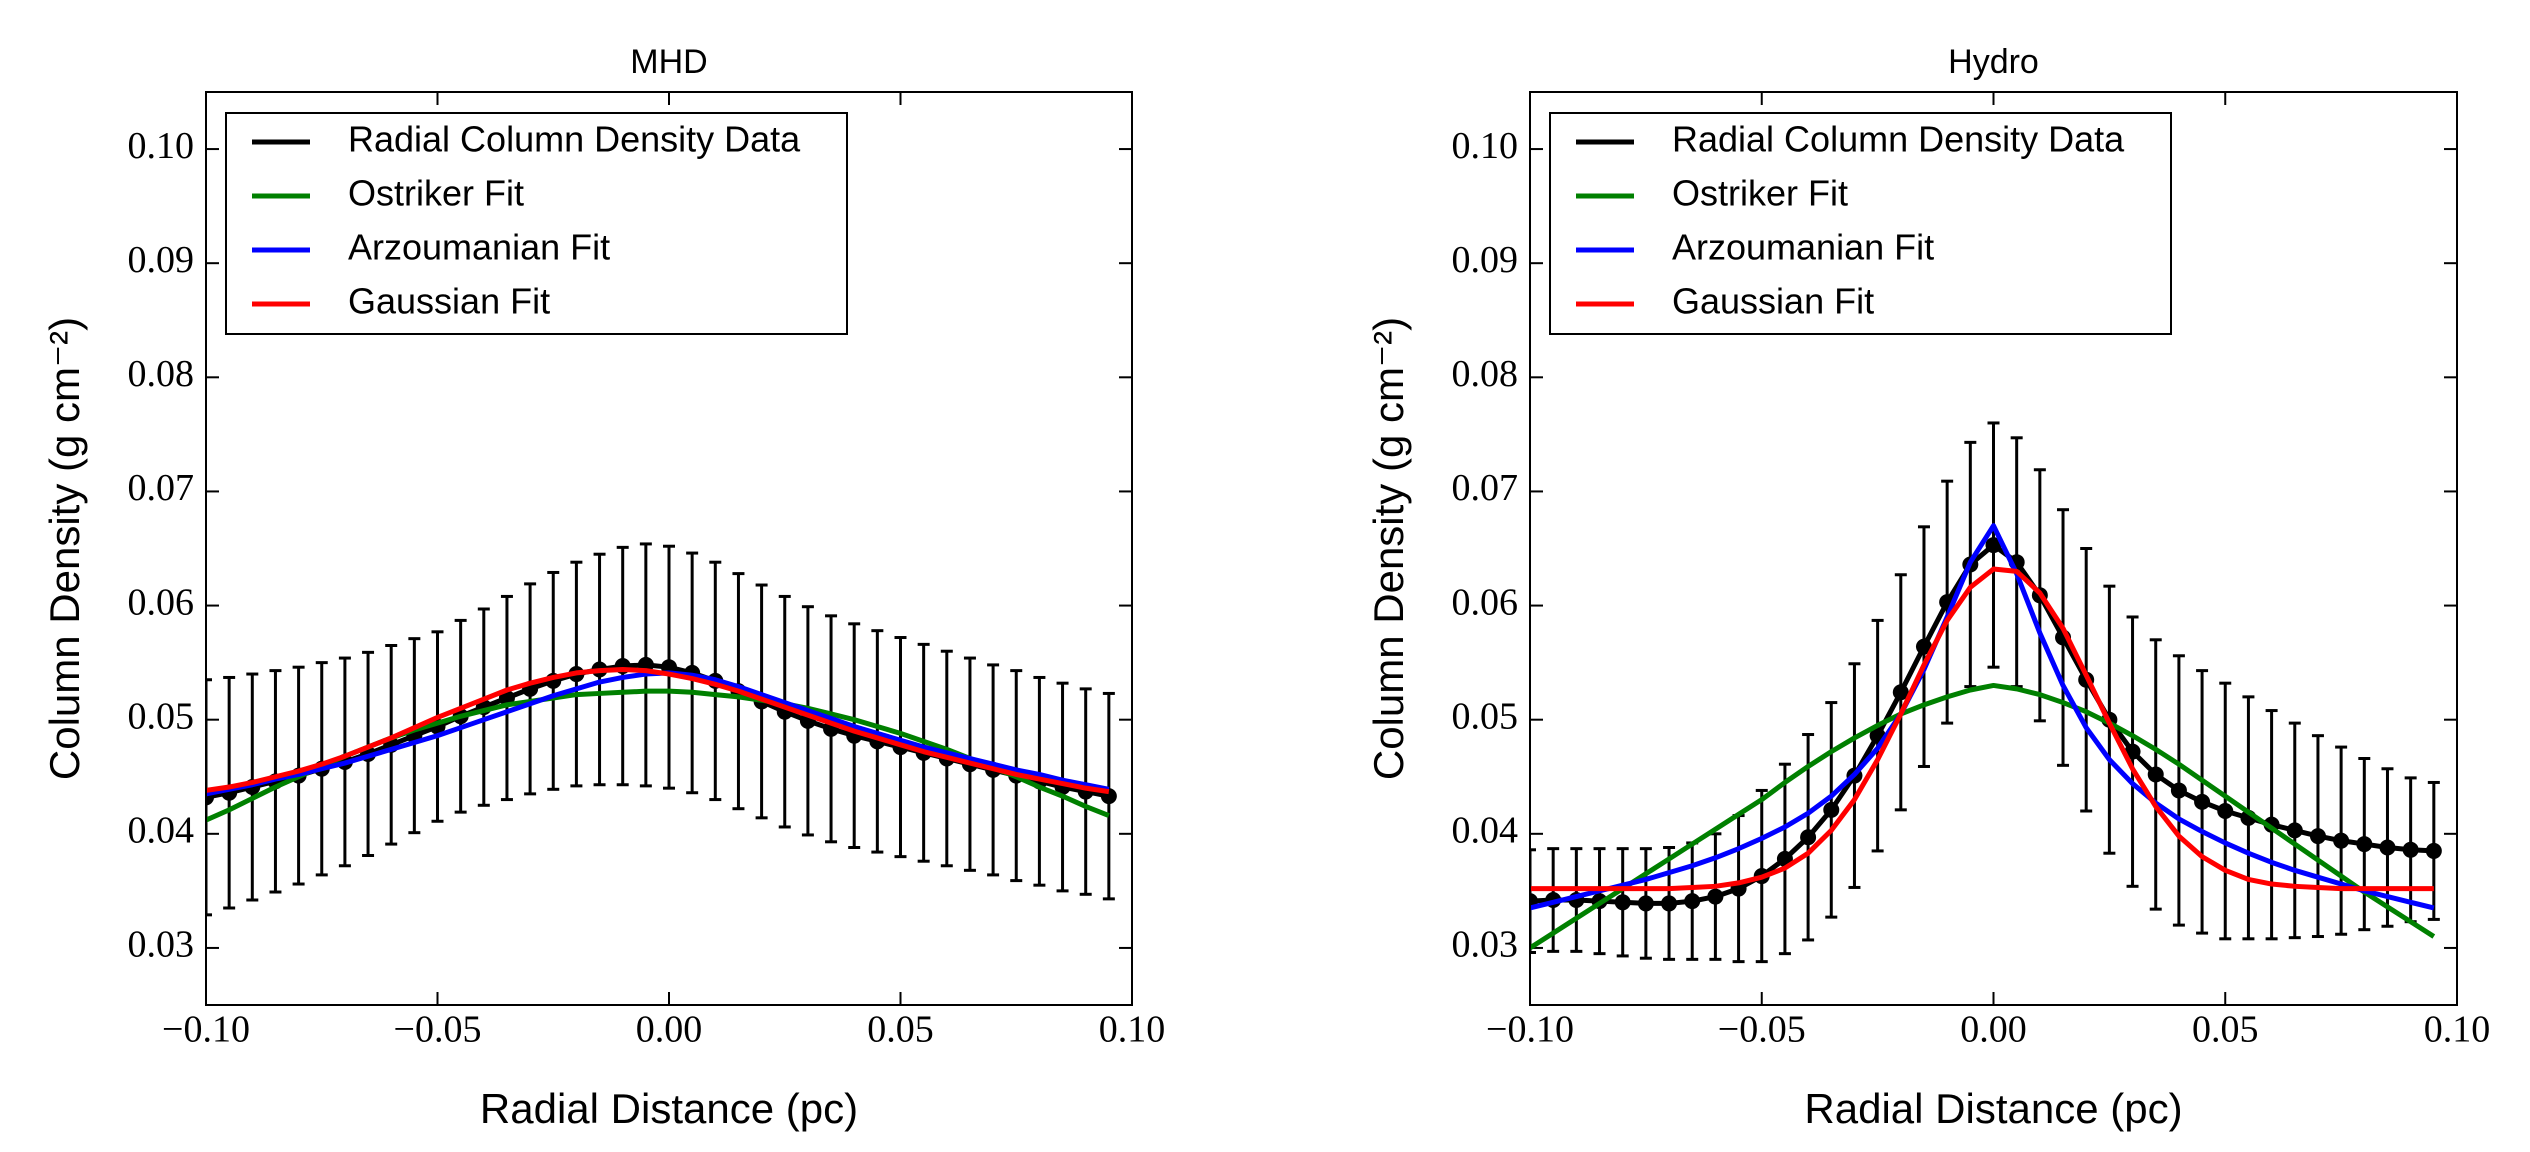 The height and width of the screenshot is (1152, 2530). Describe the element at coordinates (1993, 62) in the screenshot. I see `chart-title: Hydro` at that location.